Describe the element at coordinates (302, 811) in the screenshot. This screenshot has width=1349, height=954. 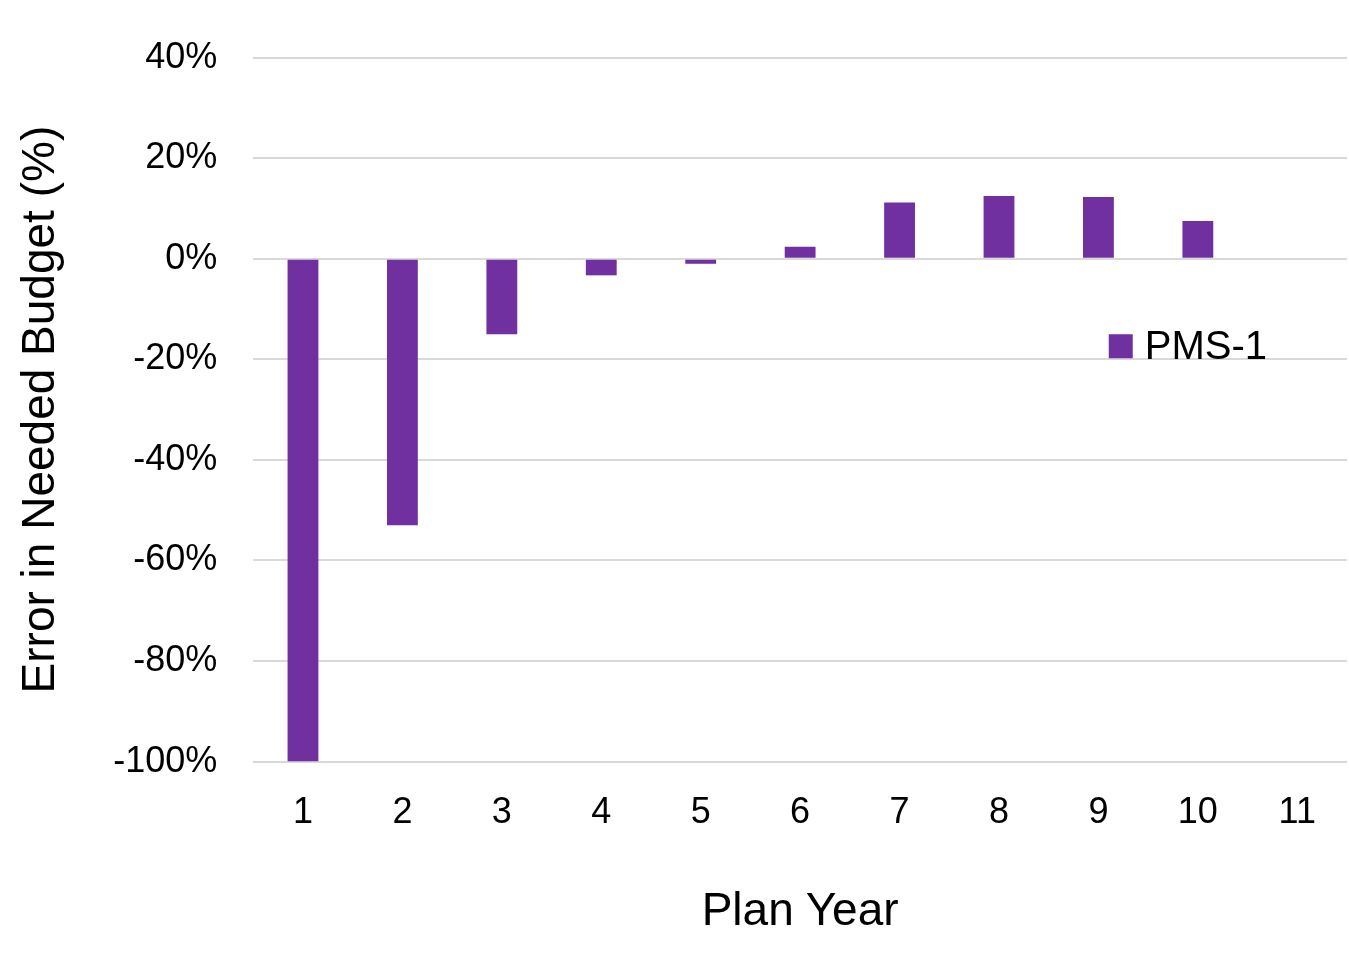
I see `x-tick-label: 1` at that location.